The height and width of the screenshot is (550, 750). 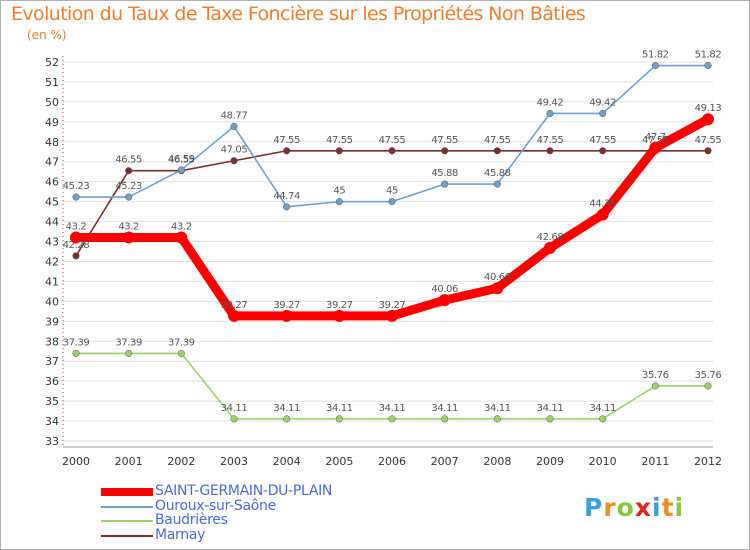 What do you see at coordinates (602, 204) in the screenshot?
I see `data-label: 44.35` at bounding box center [602, 204].